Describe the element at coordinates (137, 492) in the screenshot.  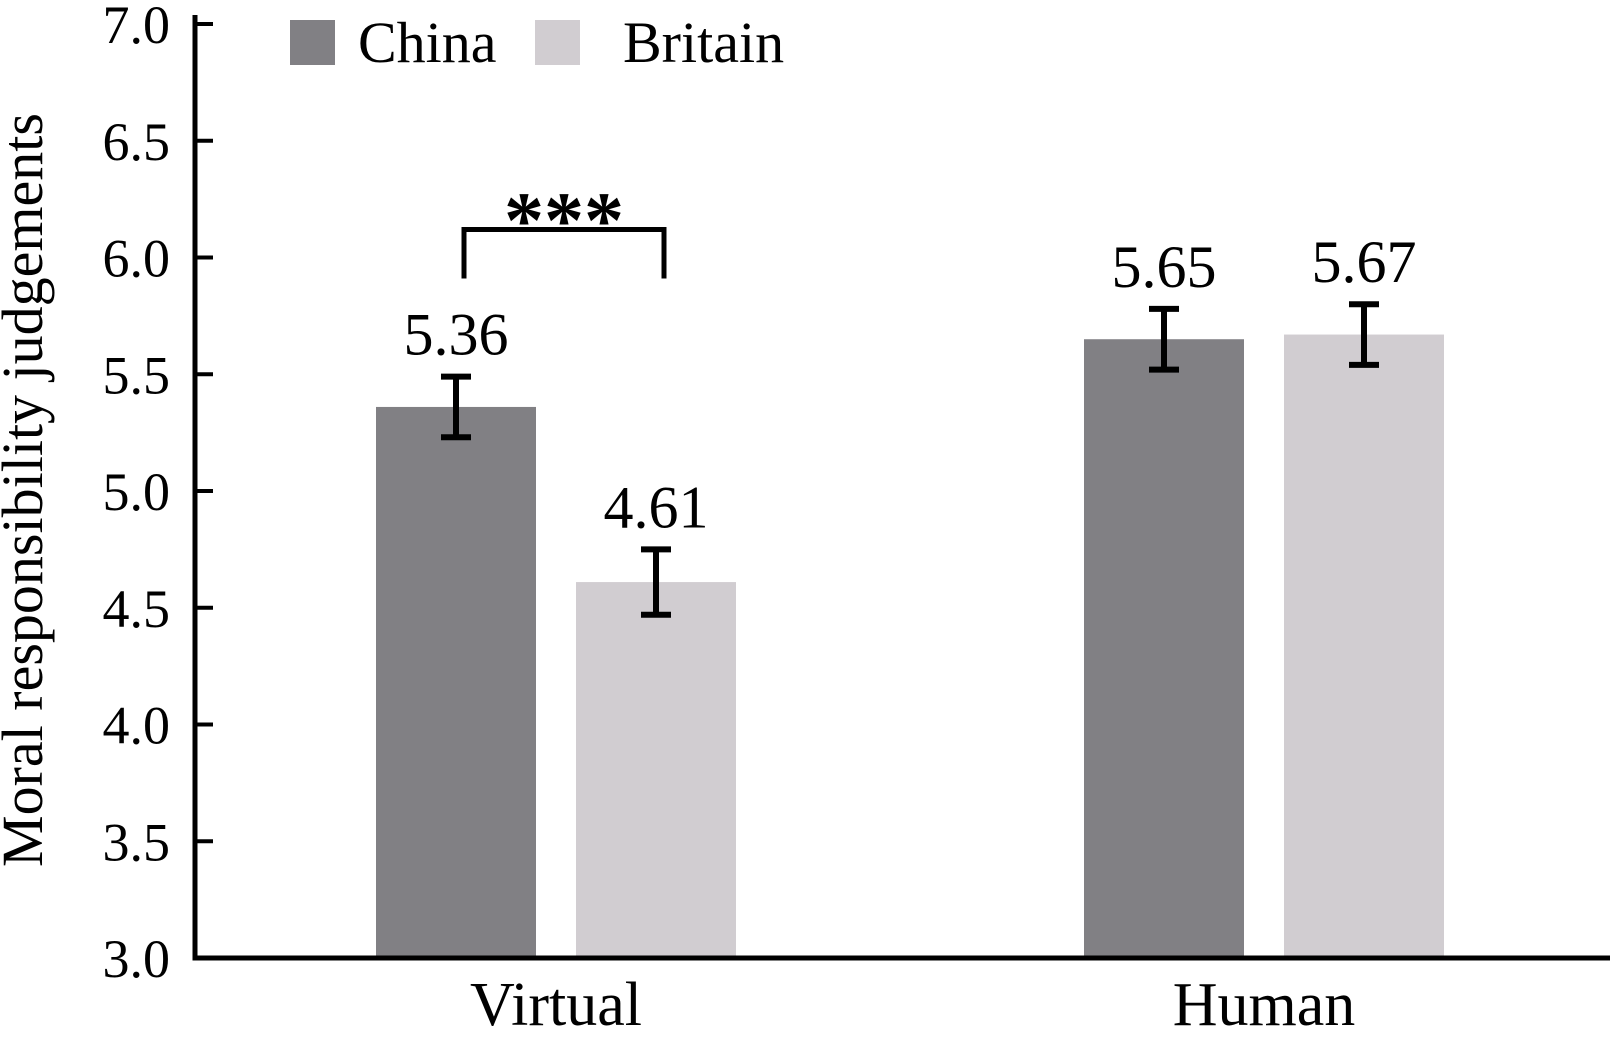
I see `y-tick-label: 5.0` at that location.